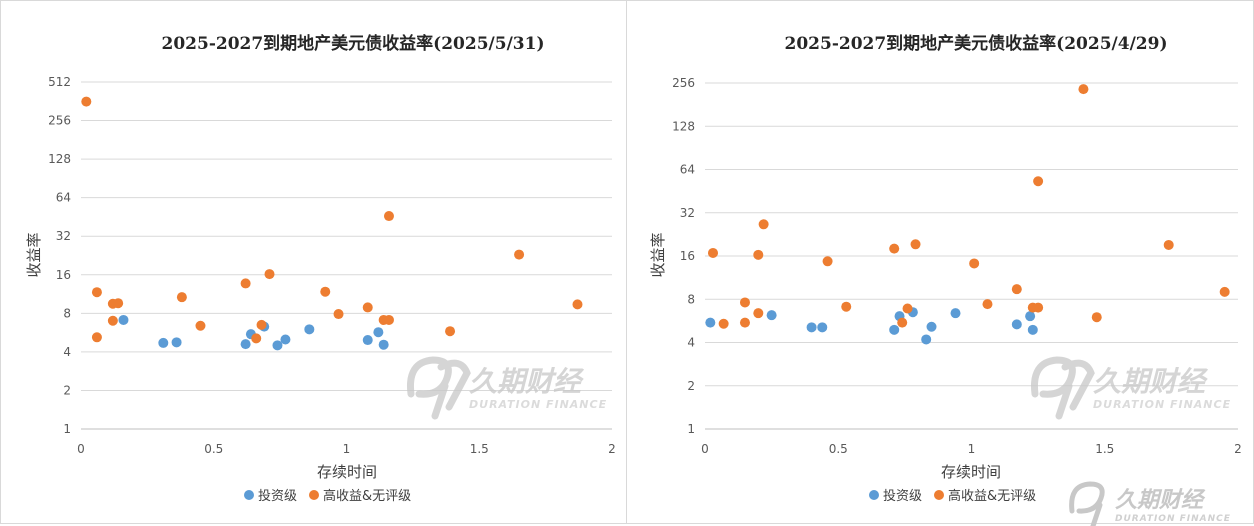  What do you see at coordinates (976, 43) in the screenshot?
I see `chart-title-right: 2025-2027到期地产美元债收益率(2025/4/29)` at bounding box center [976, 43].